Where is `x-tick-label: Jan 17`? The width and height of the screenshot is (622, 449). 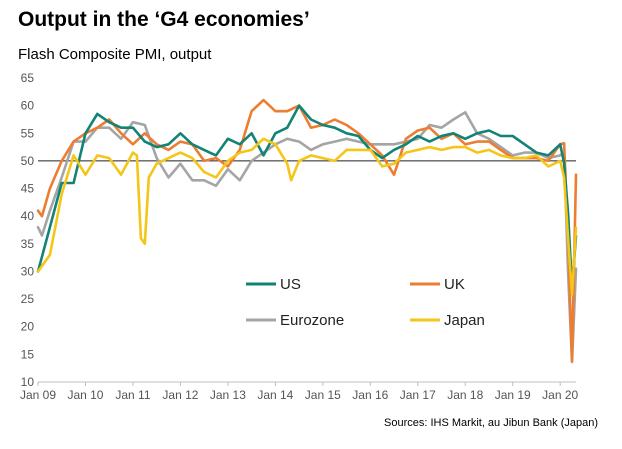 x-tick-label: Jan 17 is located at coordinates (418, 395).